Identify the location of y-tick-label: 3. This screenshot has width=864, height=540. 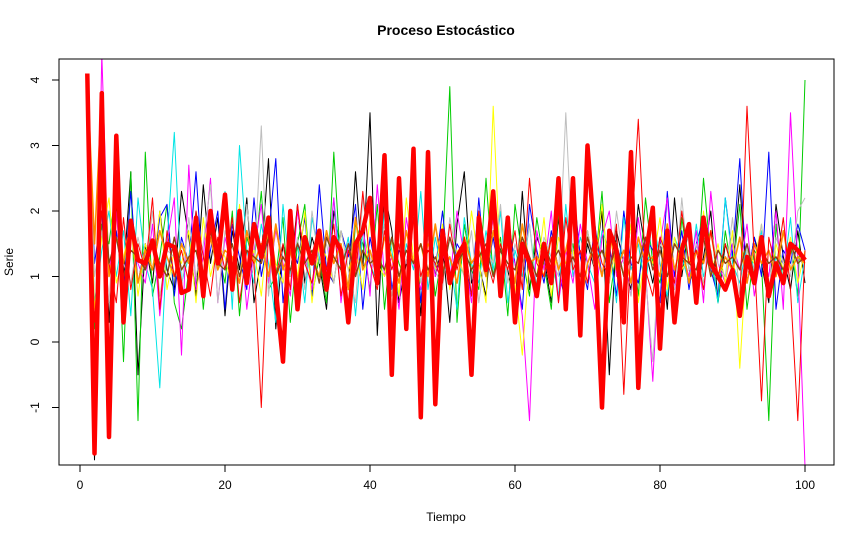
(35, 145).